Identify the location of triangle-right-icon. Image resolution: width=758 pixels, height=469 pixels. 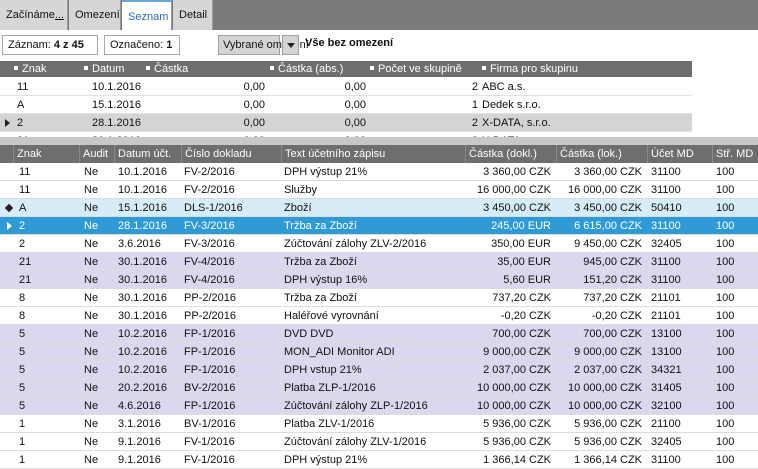
(9, 226).